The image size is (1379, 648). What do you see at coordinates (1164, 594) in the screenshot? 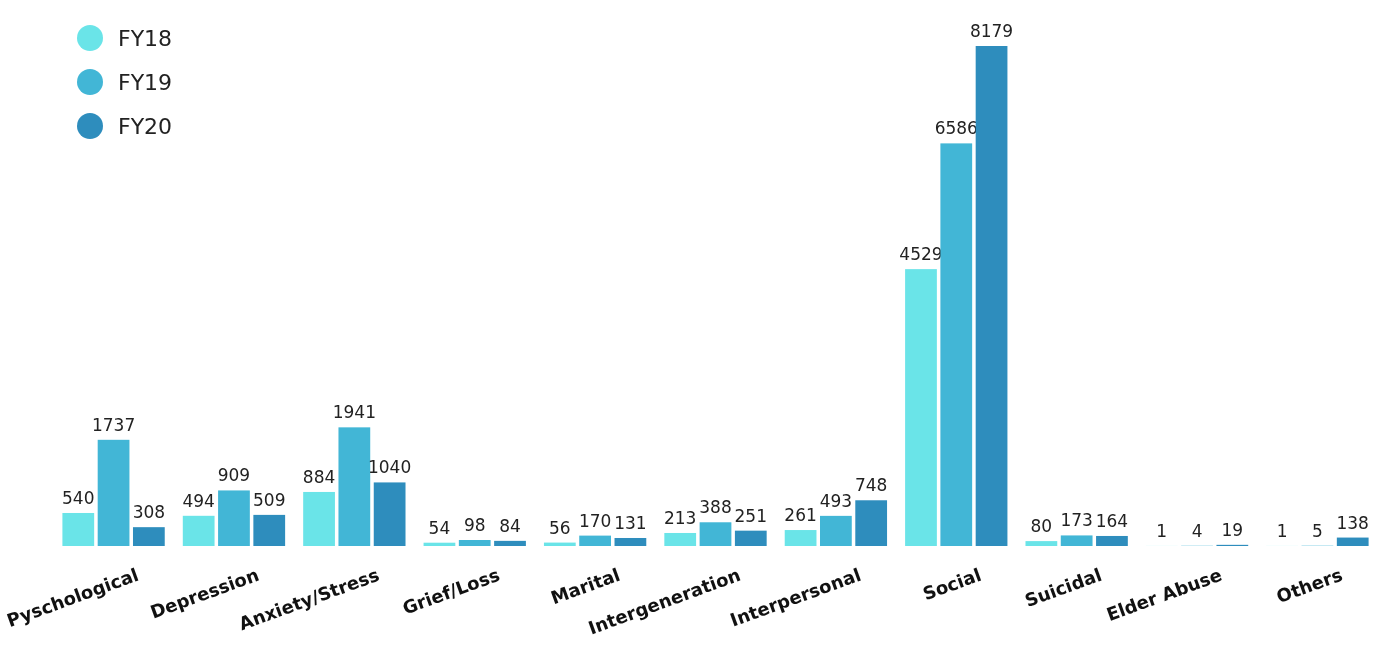
I see `x-tick-label: Elder Abuse` at bounding box center [1164, 594].